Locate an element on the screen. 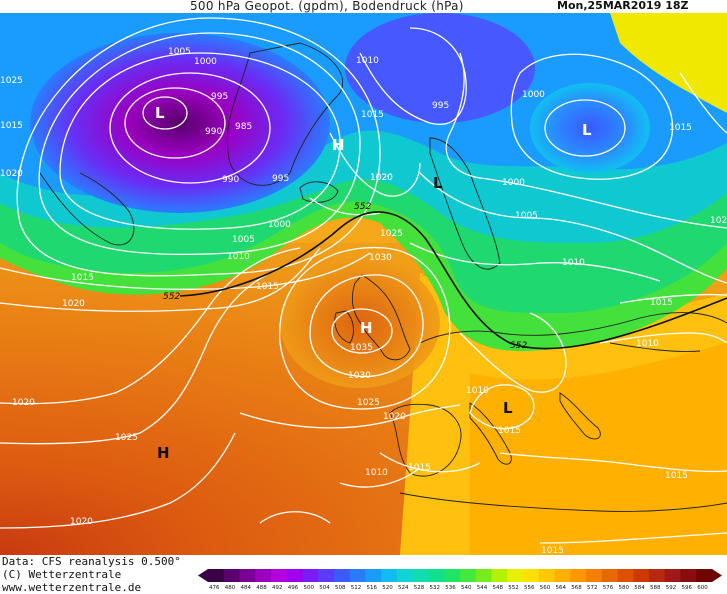 This screenshot has height=594, width=727. scale-label: 584 is located at coordinates (639, 588).